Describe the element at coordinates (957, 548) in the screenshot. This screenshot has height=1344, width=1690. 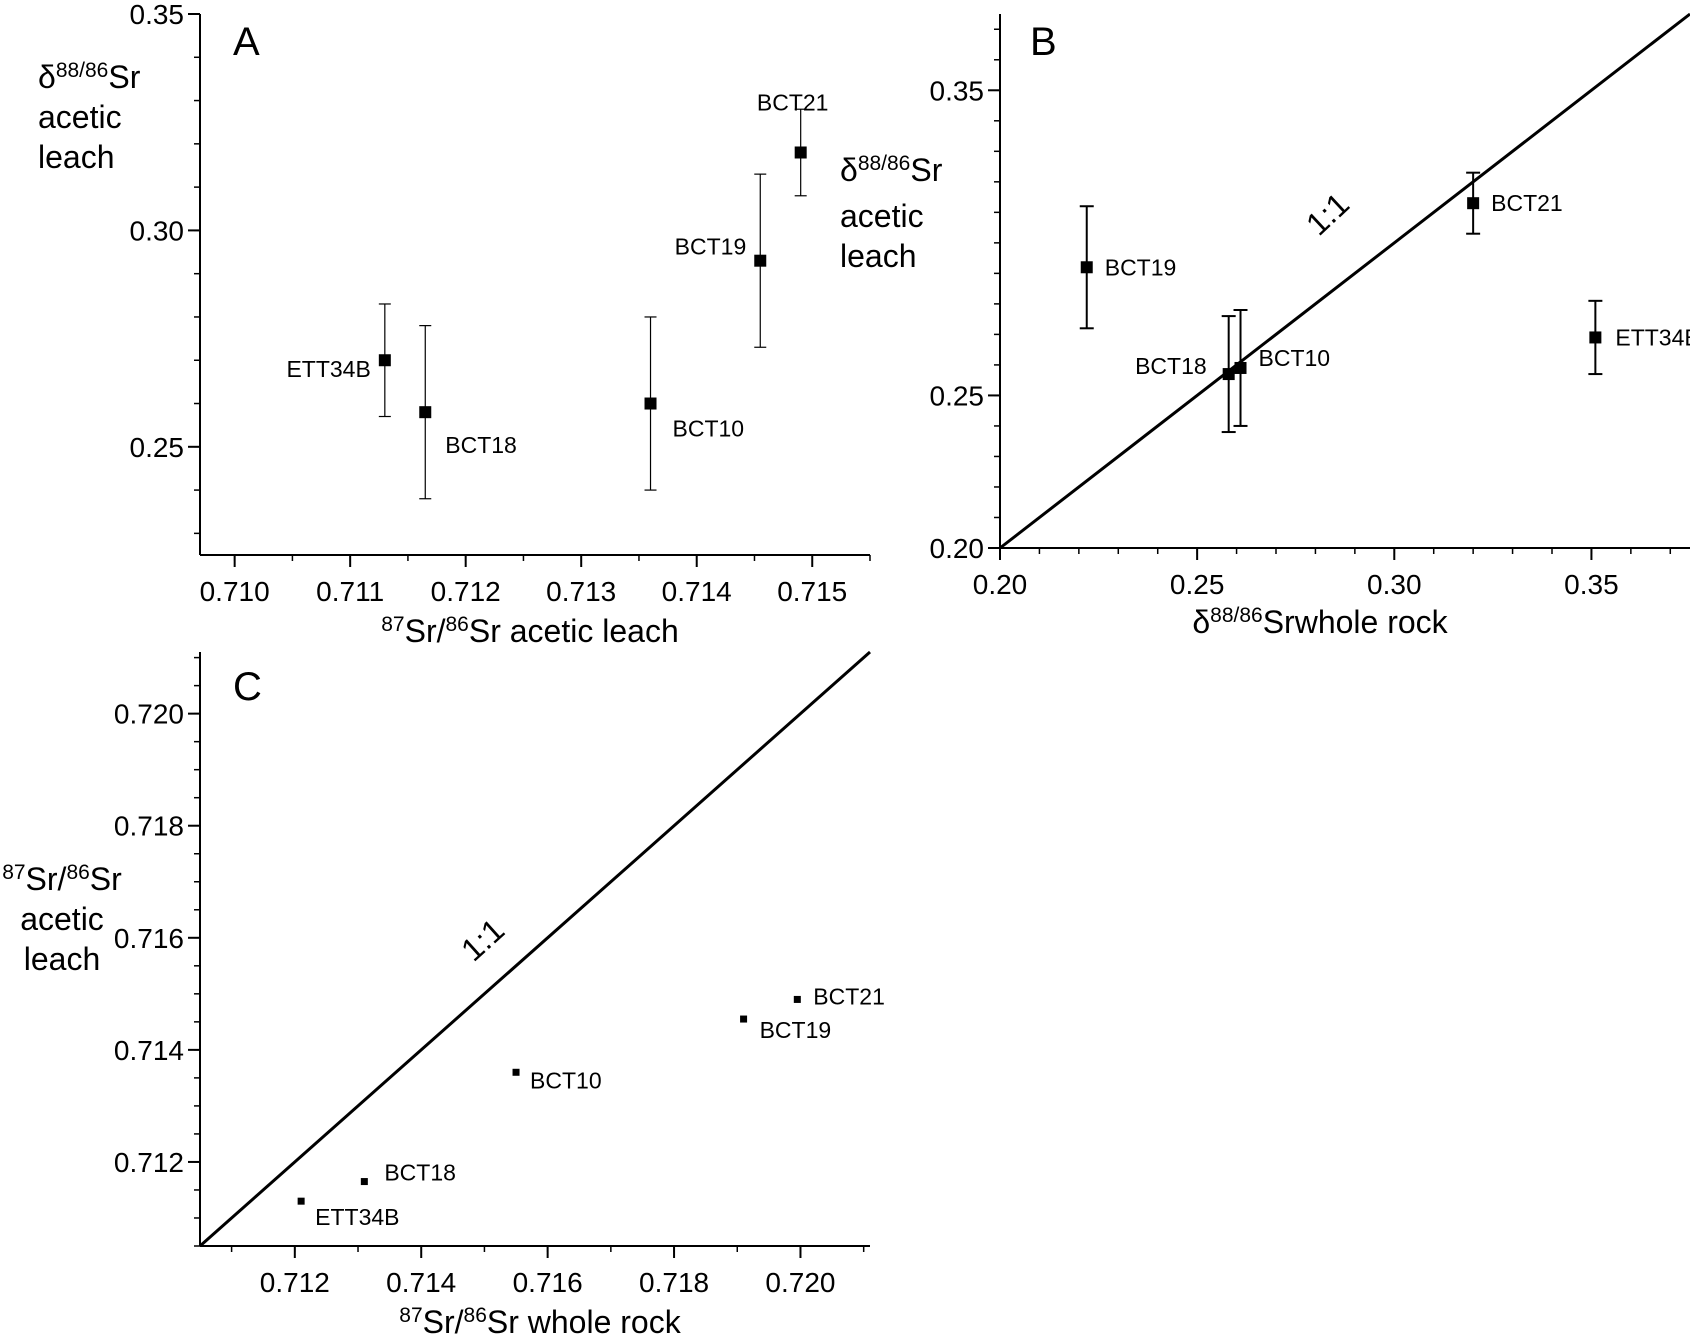
I see `y-tick-label: 0.20` at that location.